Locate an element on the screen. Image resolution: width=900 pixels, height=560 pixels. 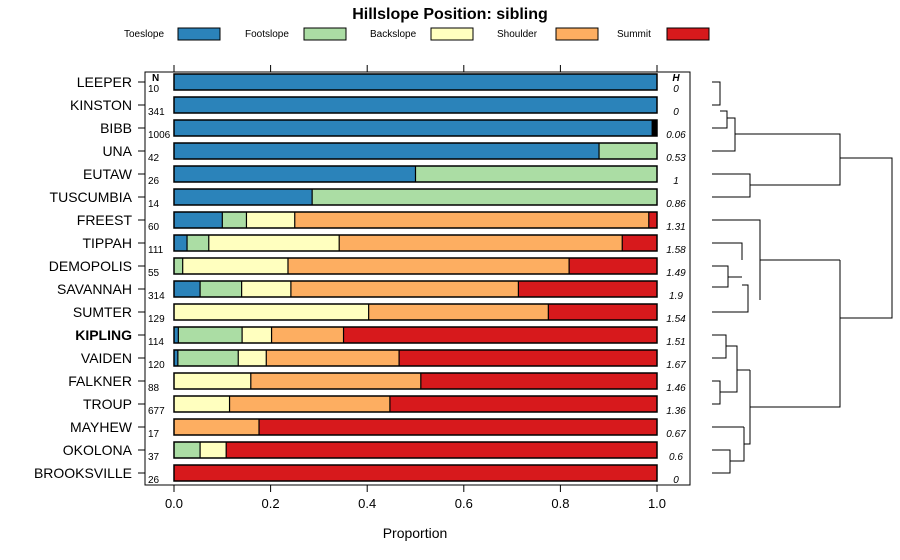
bar-kipling-shoulder is located at coordinates (307, 335).